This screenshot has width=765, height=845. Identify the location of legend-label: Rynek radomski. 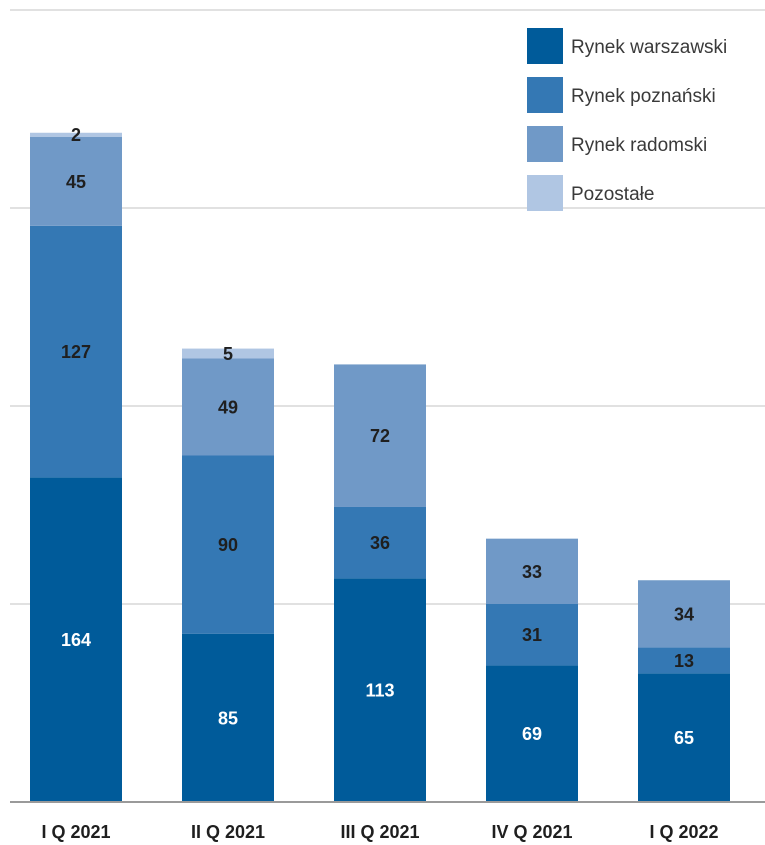
(639, 145).